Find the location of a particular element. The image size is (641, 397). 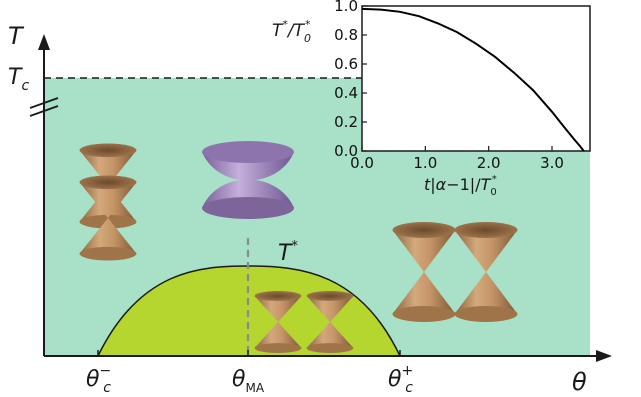

inset-x-ticks: 0.0 1.0 2.0 3.0 is located at coordinates (457, 159).